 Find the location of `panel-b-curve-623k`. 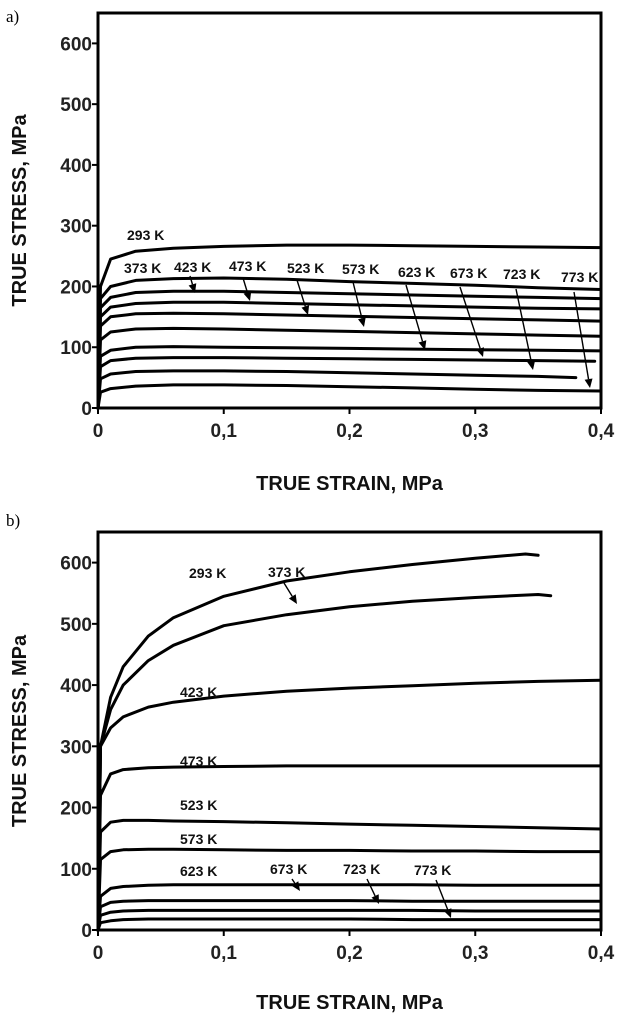

panel-b-curve-623k is located at coordinates (349, 907).